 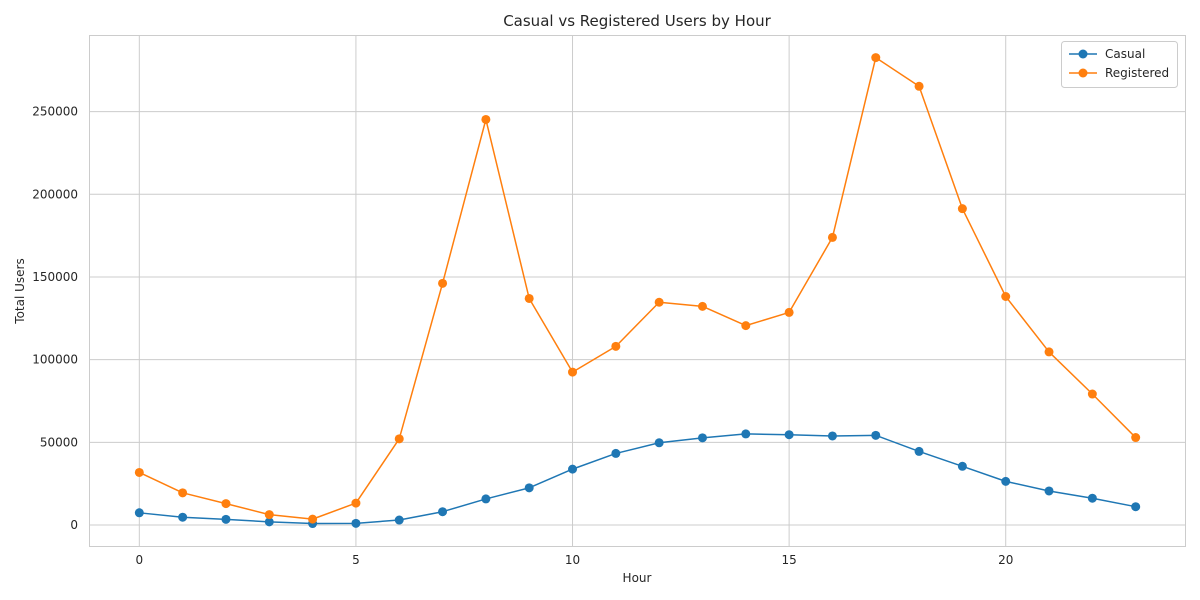 I want to click on y-tick-label: 50000, so click(x=59, y=442).